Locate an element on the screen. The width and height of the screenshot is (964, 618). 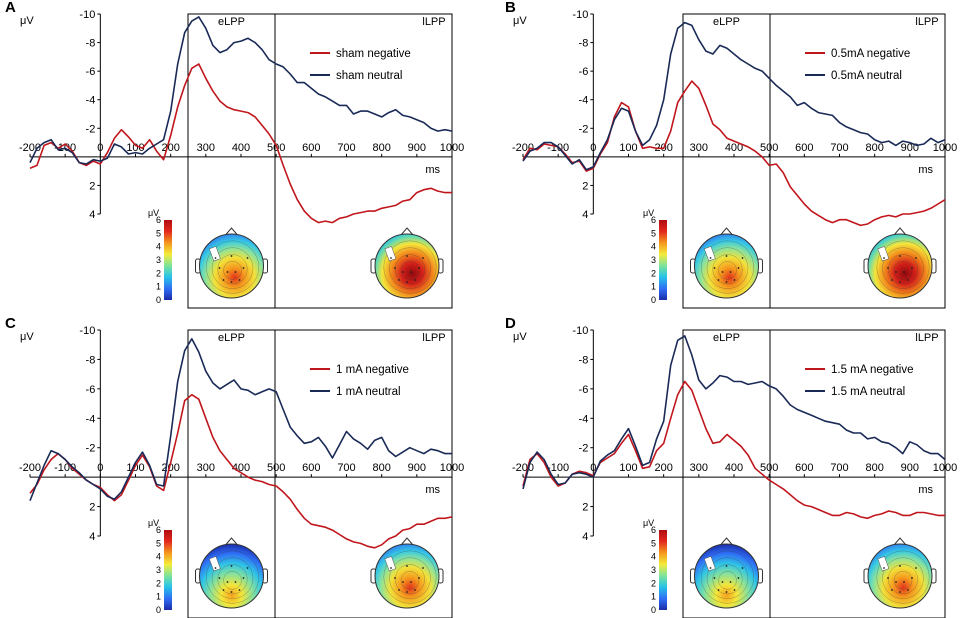
x-tick-label: 1000 is located at coordinates (452, 468).